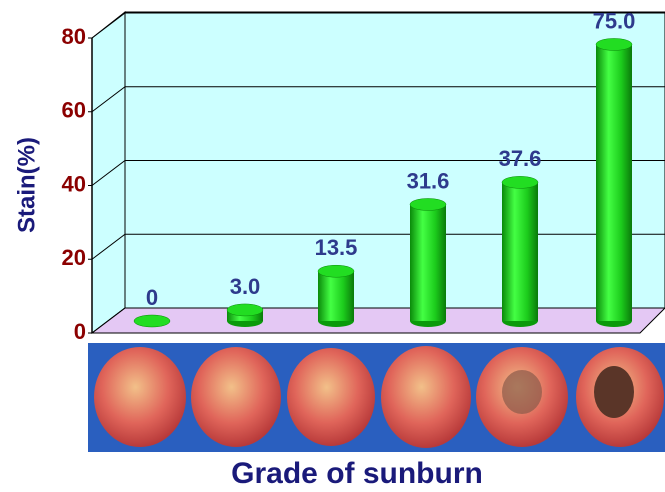 The width and height of the screenshot is (665, 492). I want to click on value-label: 37.6, so click(520, 158).